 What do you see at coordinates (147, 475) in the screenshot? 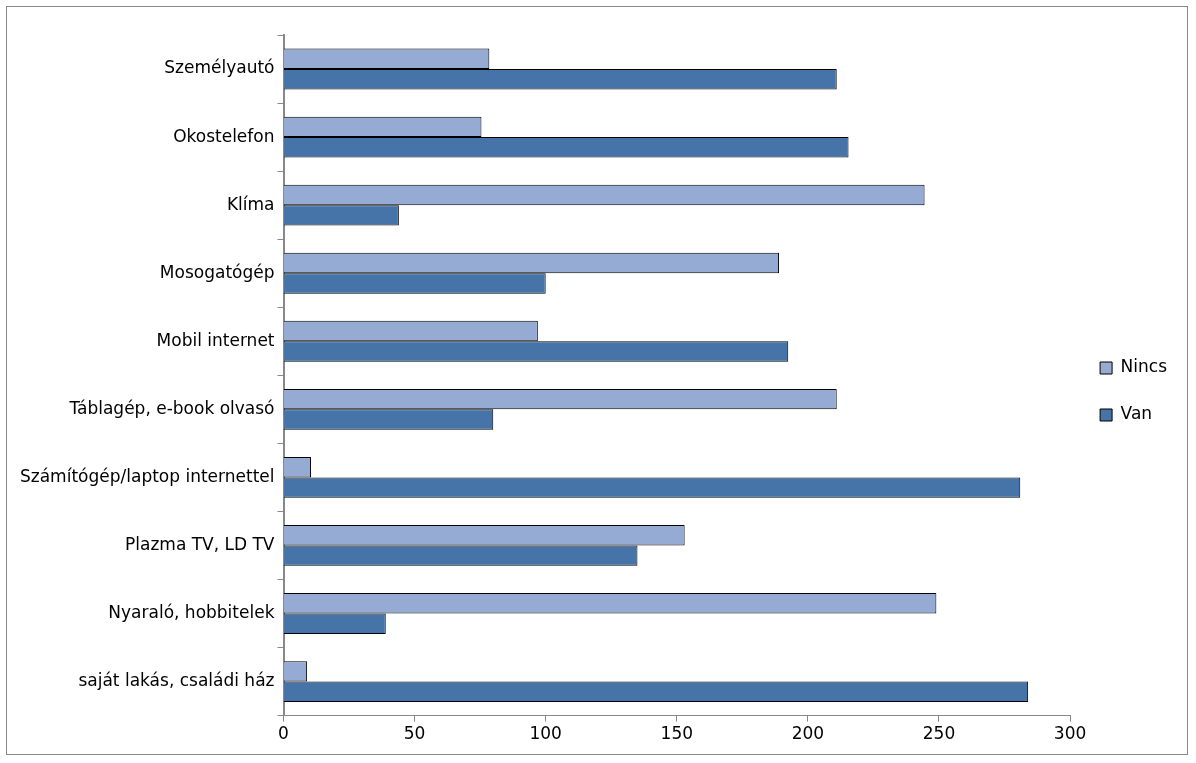
I see `y-tick-label: Számítógép/laptop internettel` at bounding box center [147, 475].